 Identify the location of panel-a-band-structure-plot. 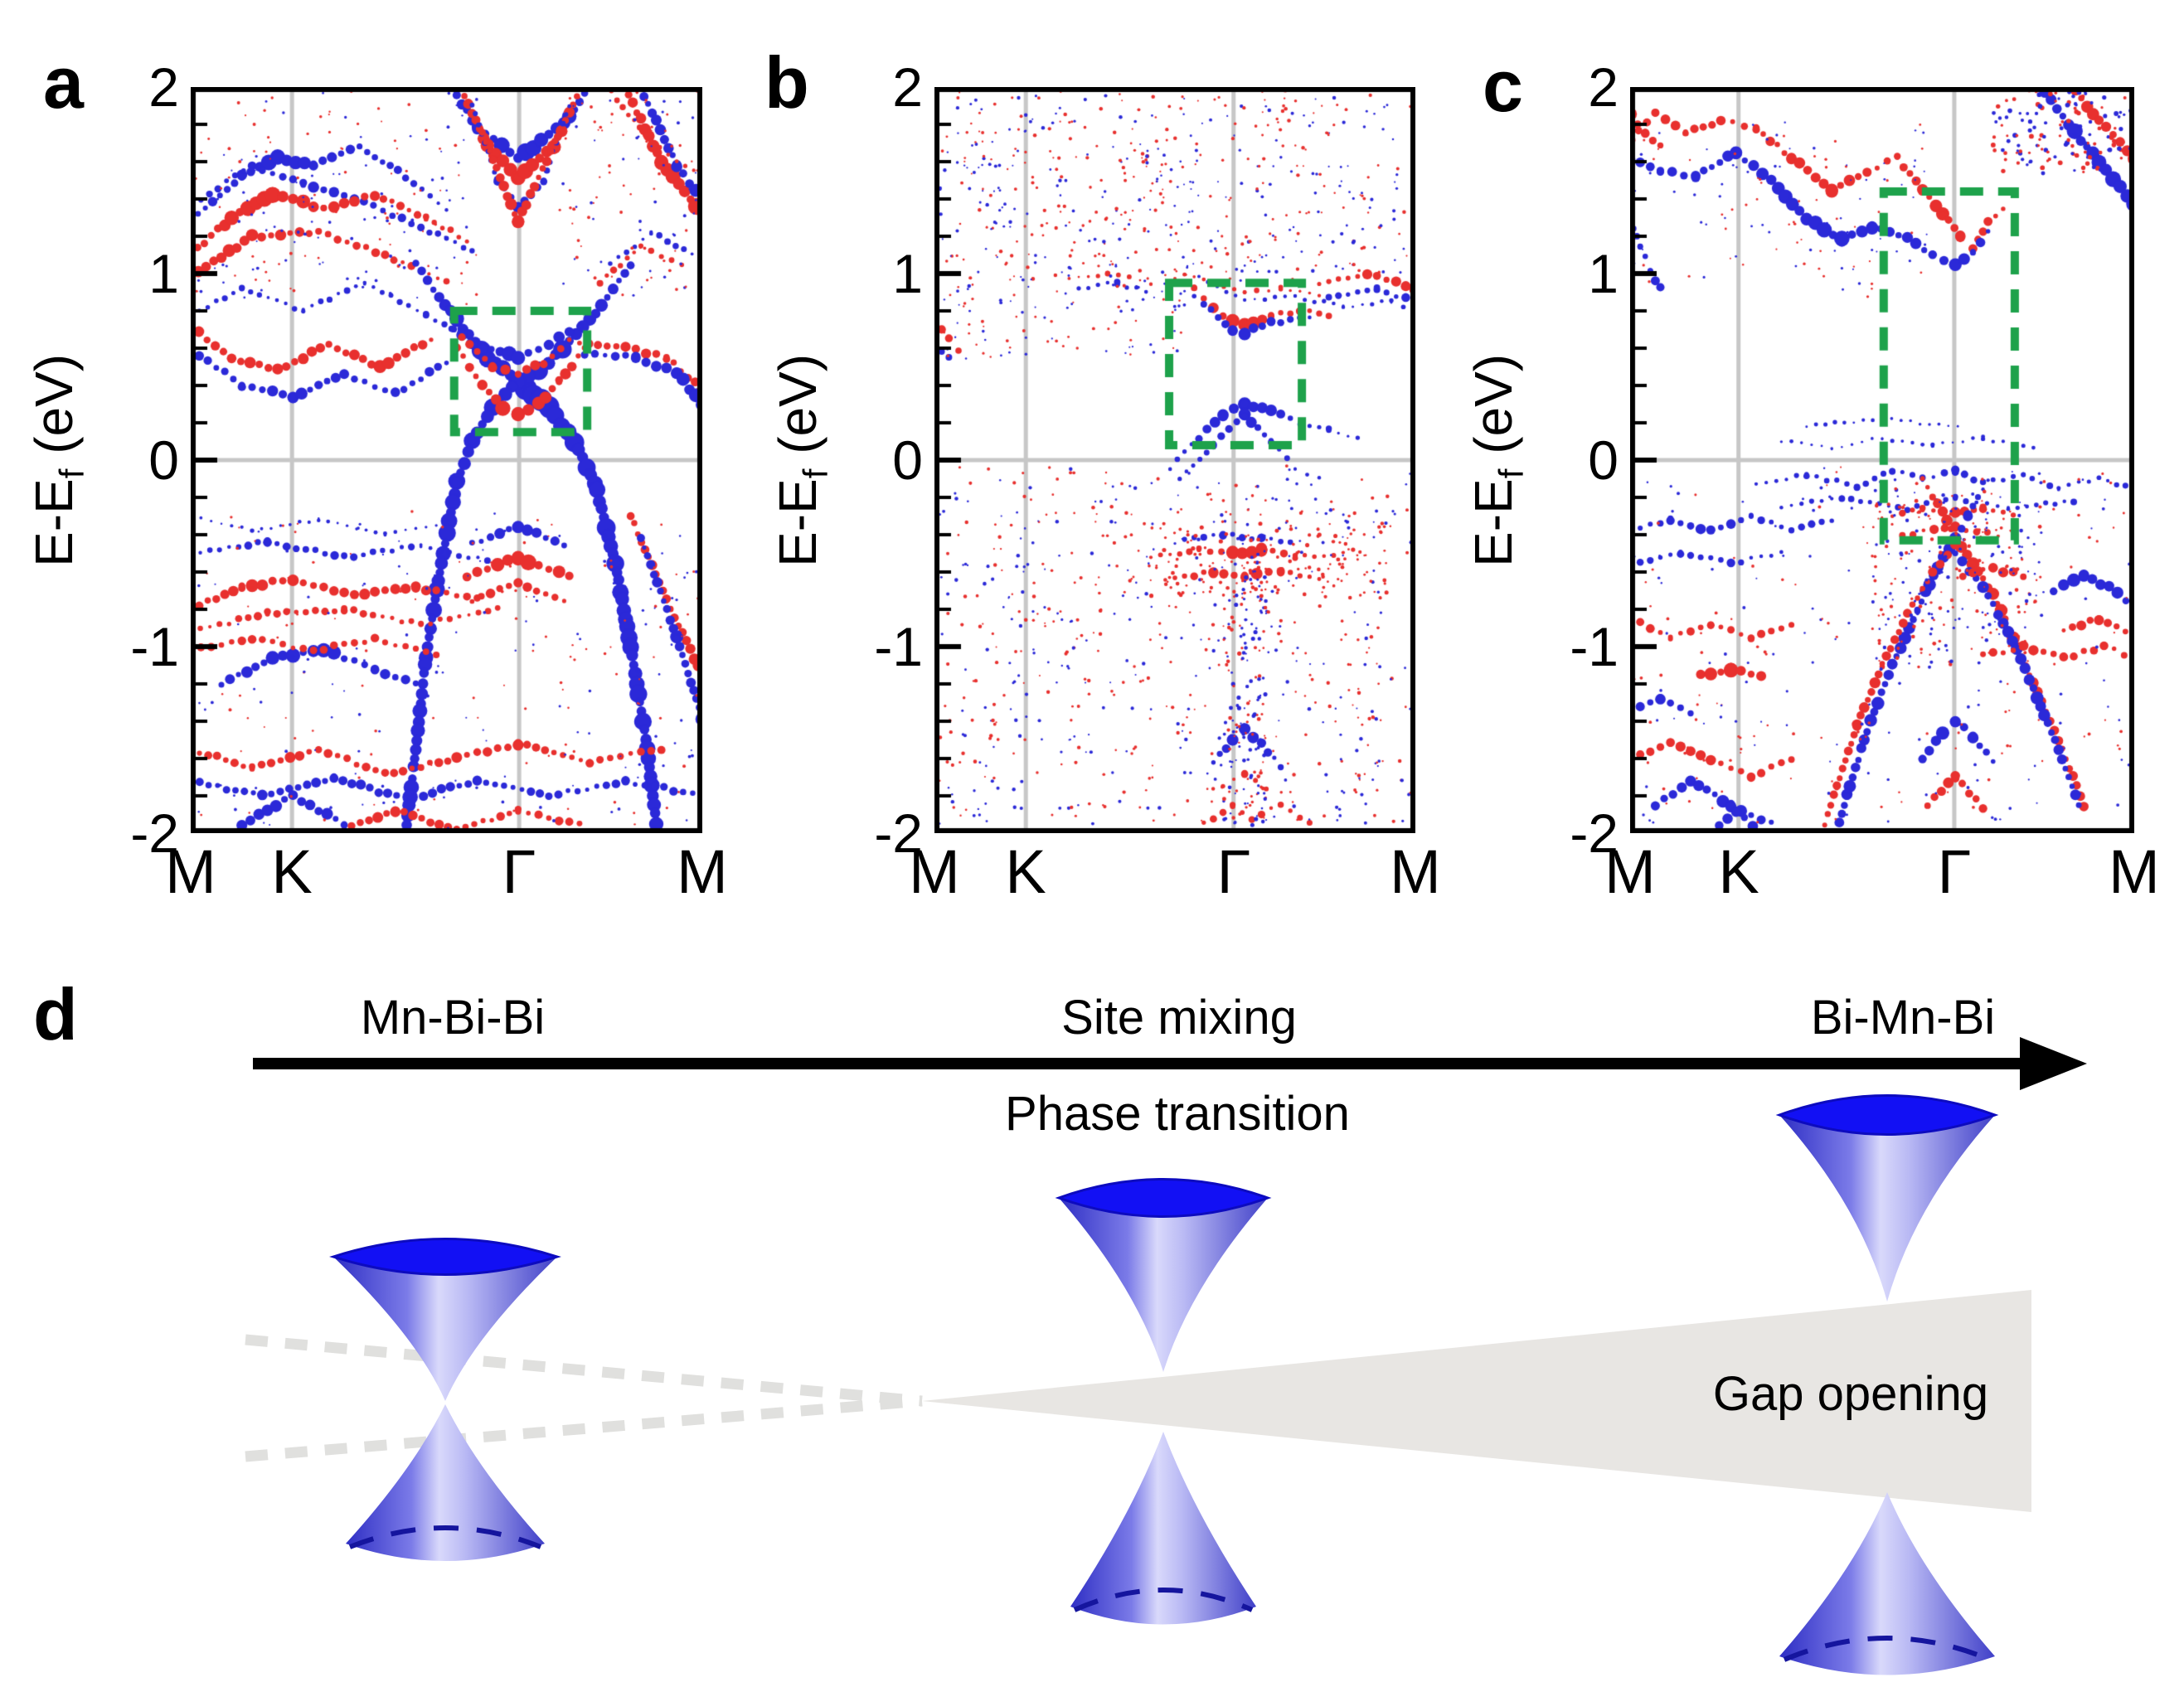
(446, 460).